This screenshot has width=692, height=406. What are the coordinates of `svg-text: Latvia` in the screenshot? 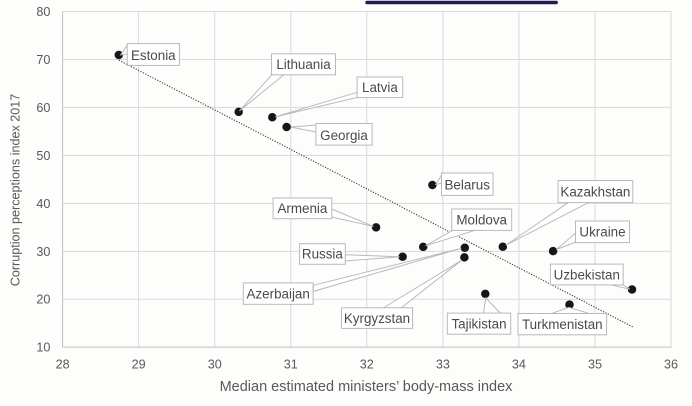 It's located at (380, 87).